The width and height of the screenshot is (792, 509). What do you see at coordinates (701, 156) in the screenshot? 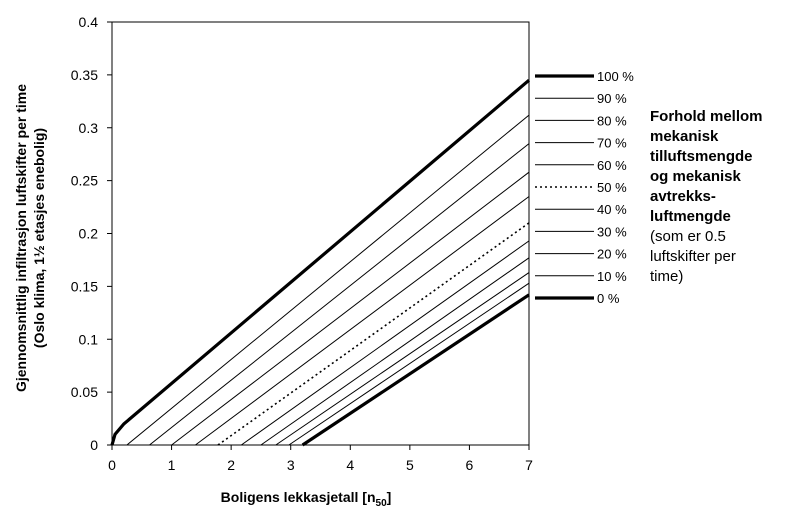
I see `note-line: tilluftsmengde` at bounding box center [701, 156].